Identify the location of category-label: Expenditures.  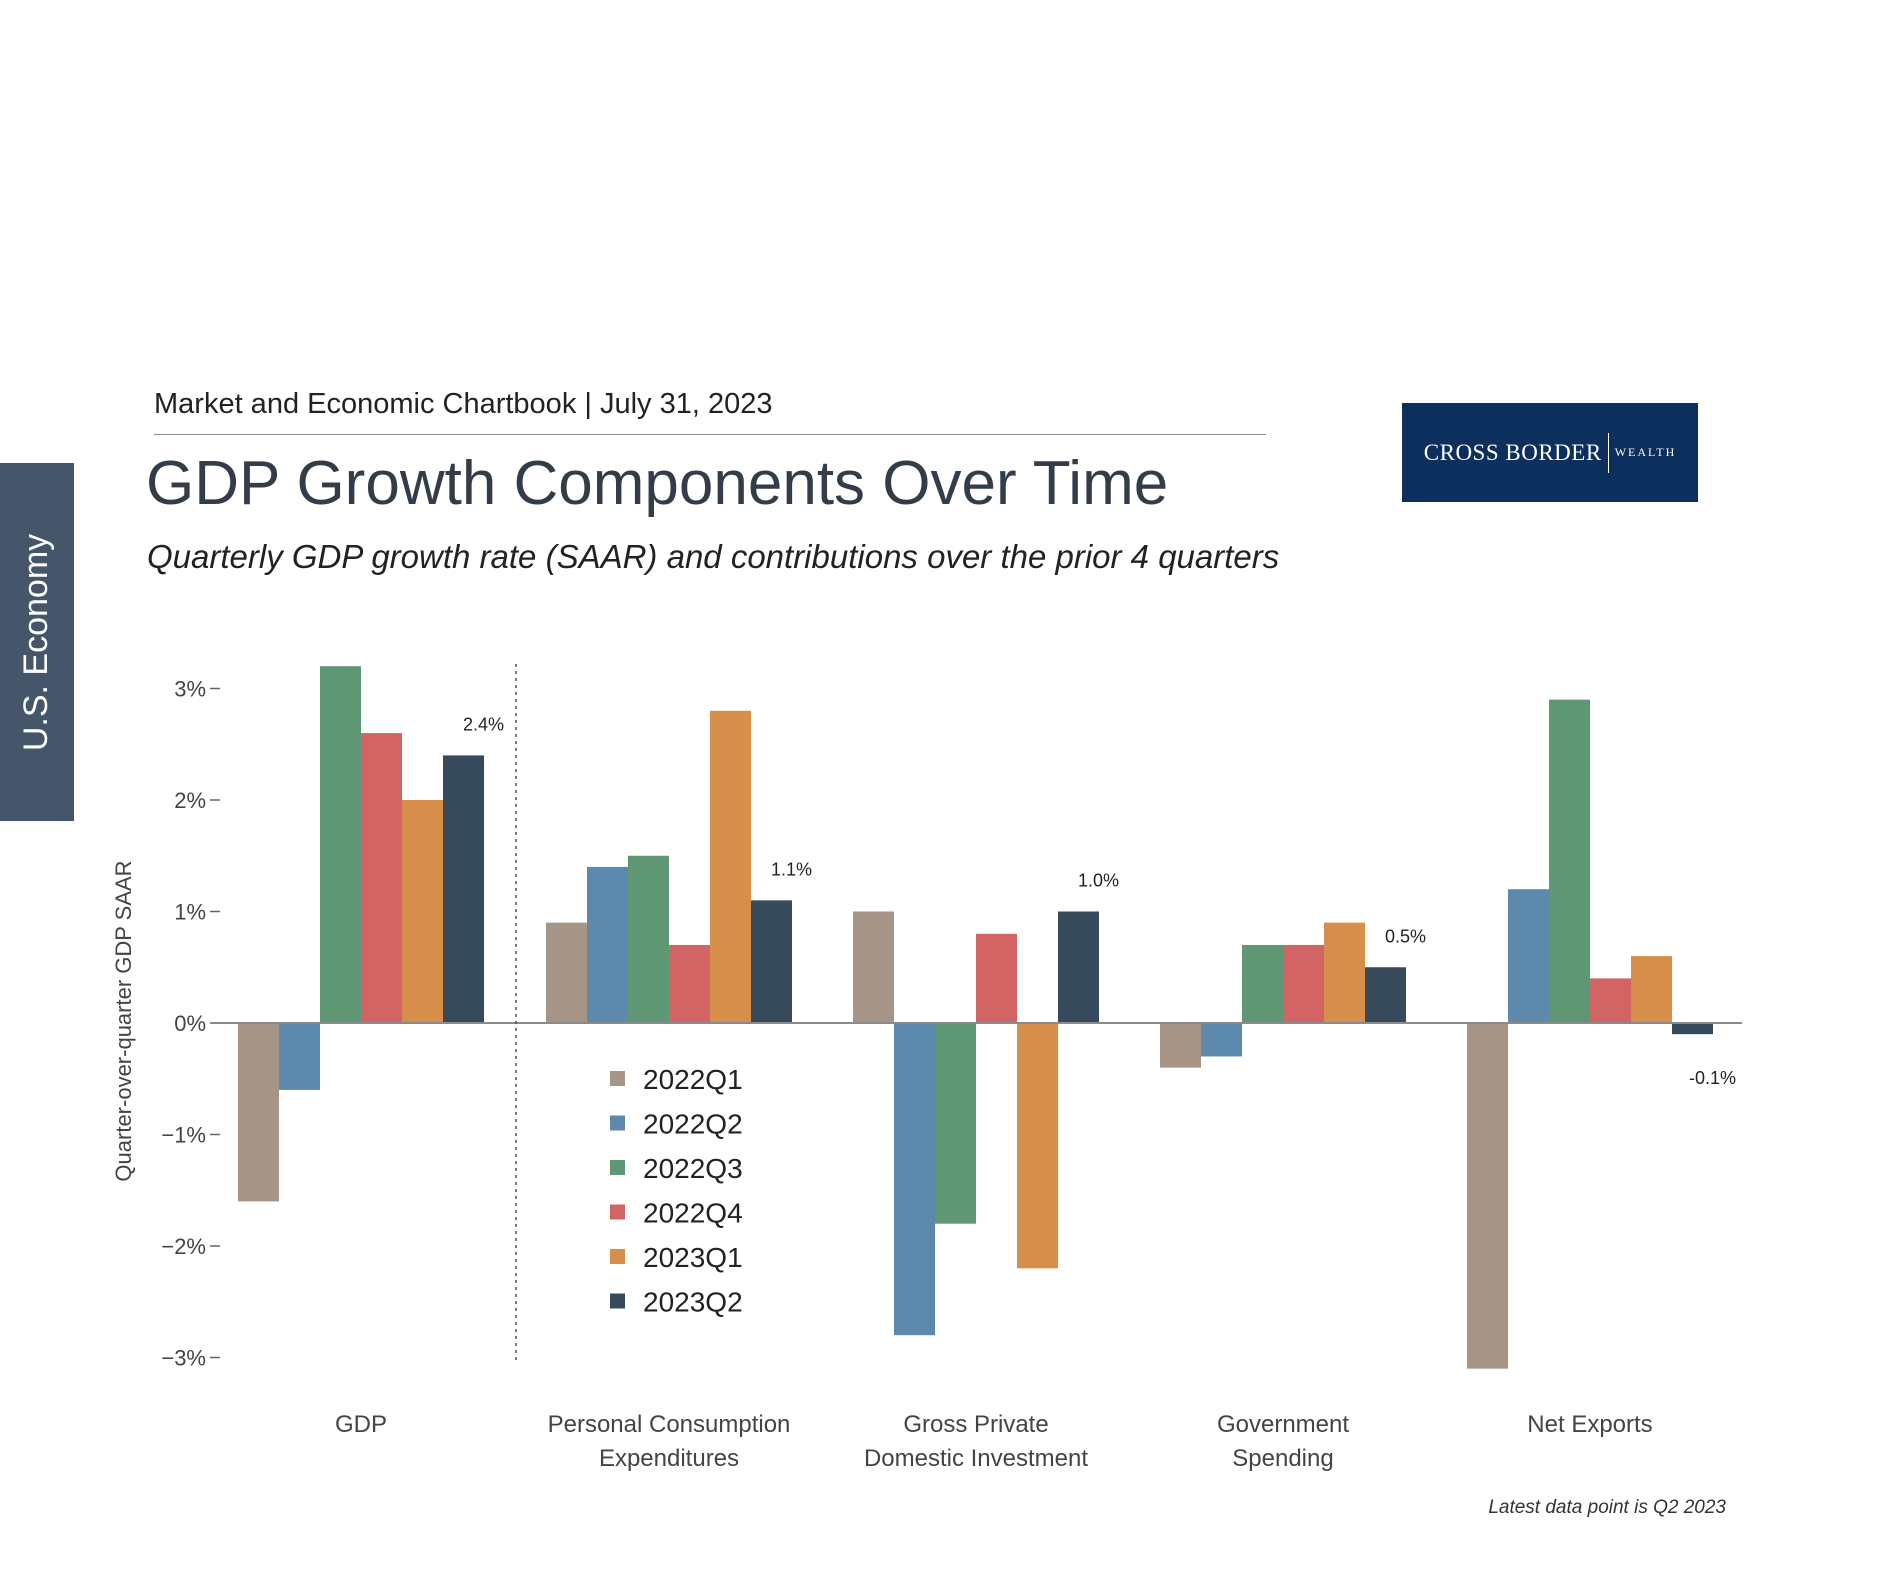
(669, 1458).